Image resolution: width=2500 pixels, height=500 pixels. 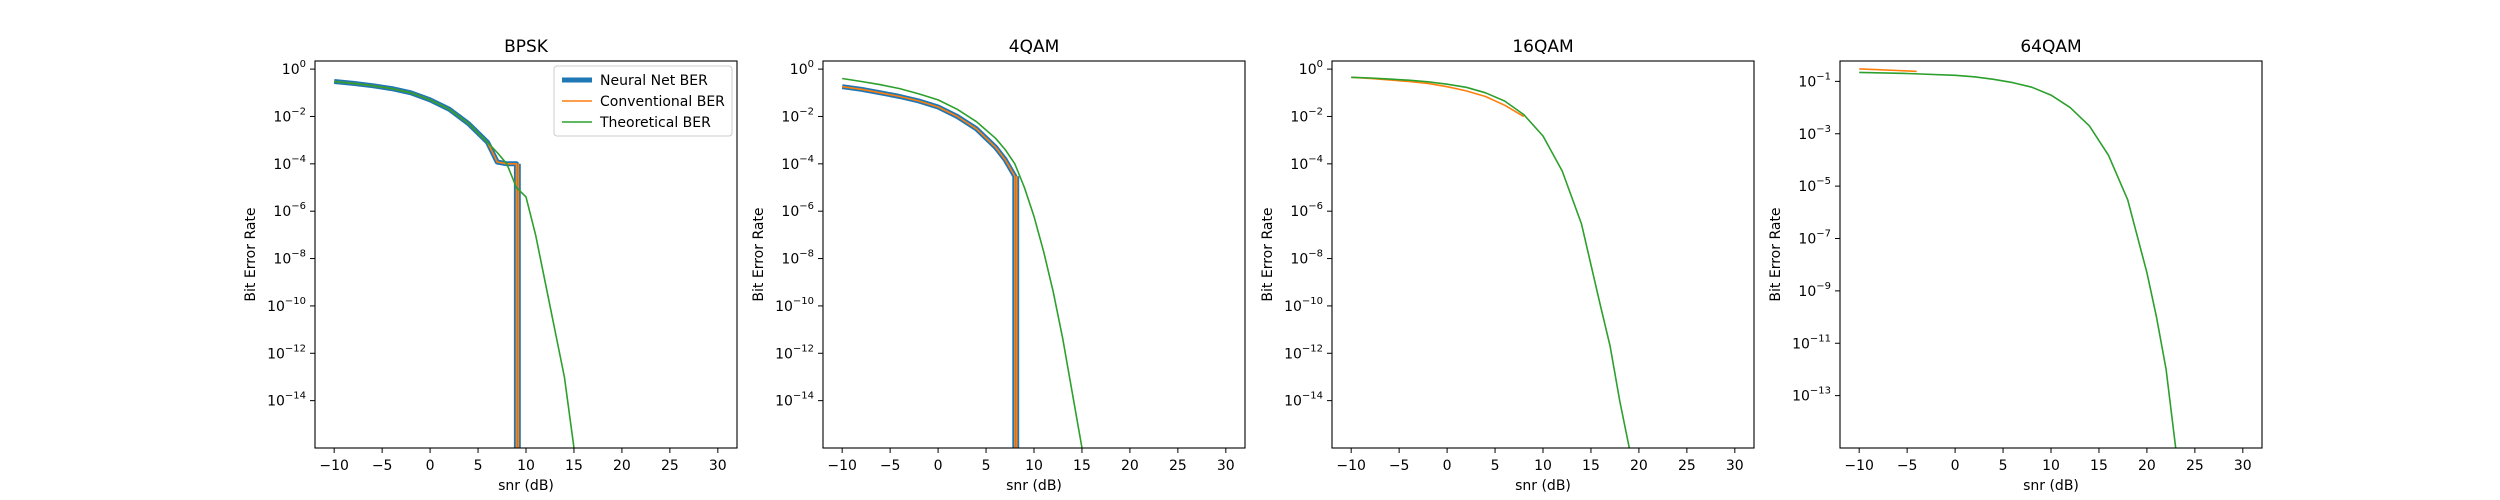 What do you see at coordinates (1814, 133) in the screenshot?
I see `y-tick-label: 10⁻³` at bounding box center [1814, 133].